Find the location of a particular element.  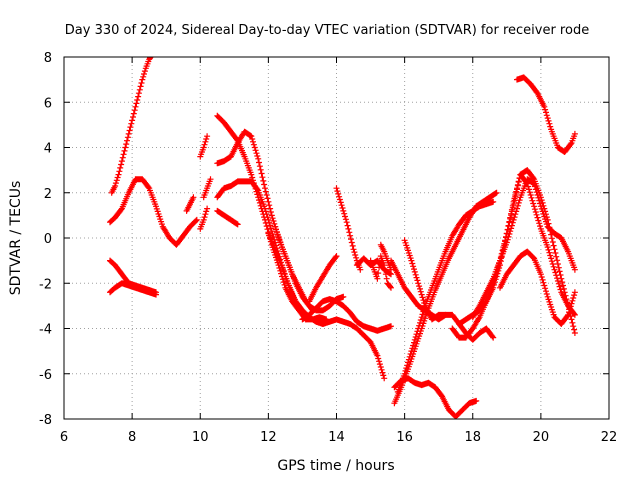

y-tick-label: 4 is located at coordinates (48, 149).